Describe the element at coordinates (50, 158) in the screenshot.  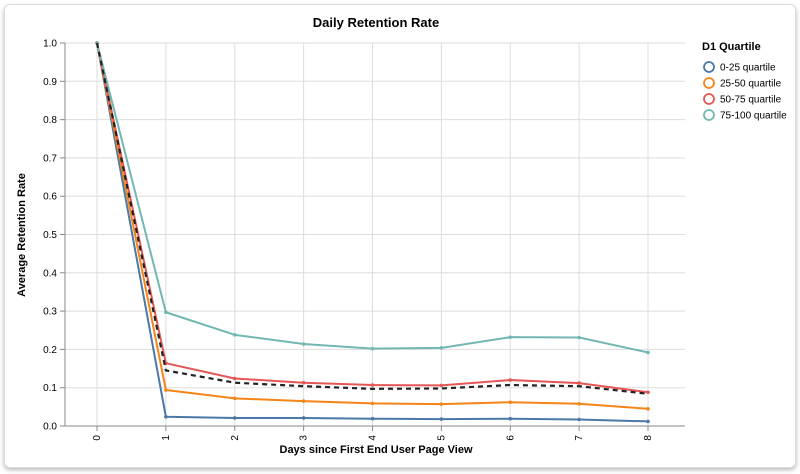
I see `y-tick-label: 0.7` at that location.